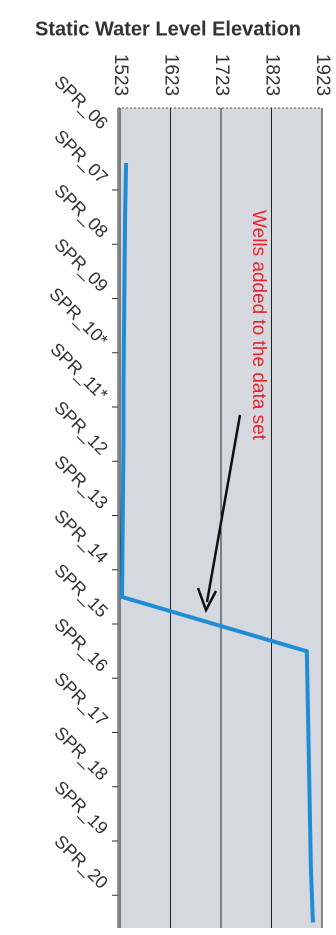 Image resolution: width=336 pixels, height=935 pixels. Describe the element at coordinates (81, 591) in the screenshot. I see `y-tick-label: SPR_15` at that location.